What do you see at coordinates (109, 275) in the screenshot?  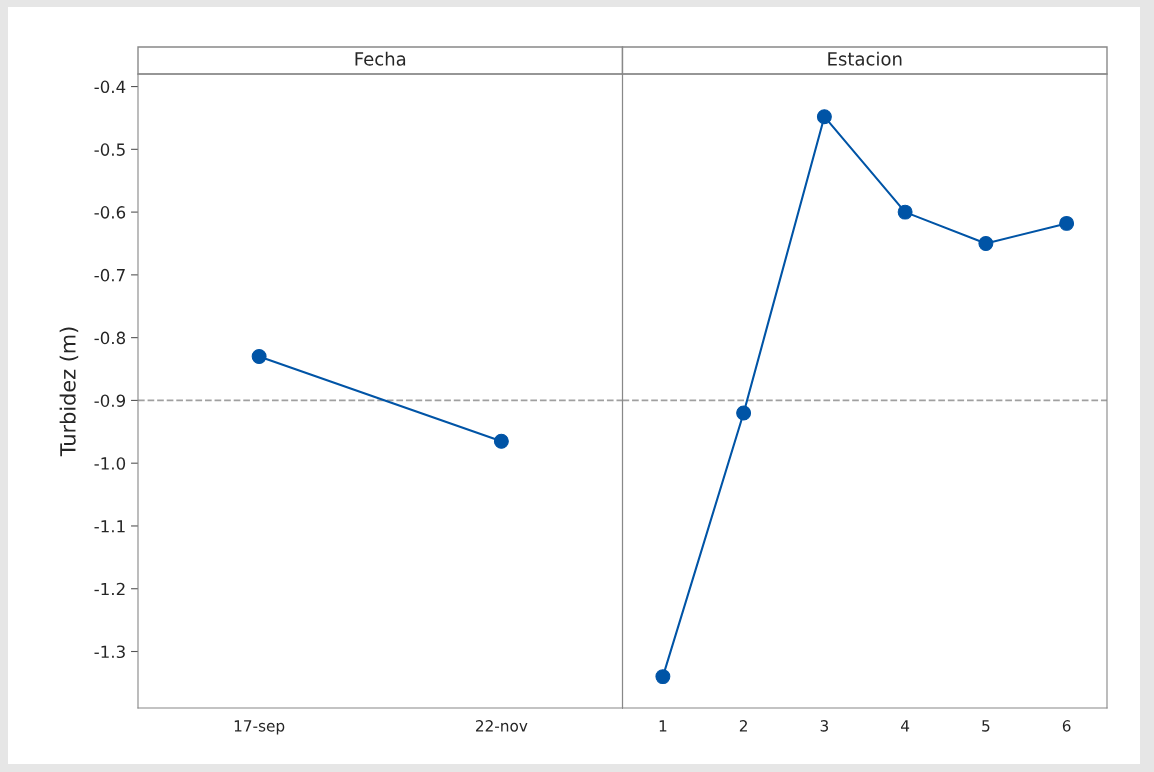 I see `y-tick-label: -0.7` at bounding box center [109, 275].